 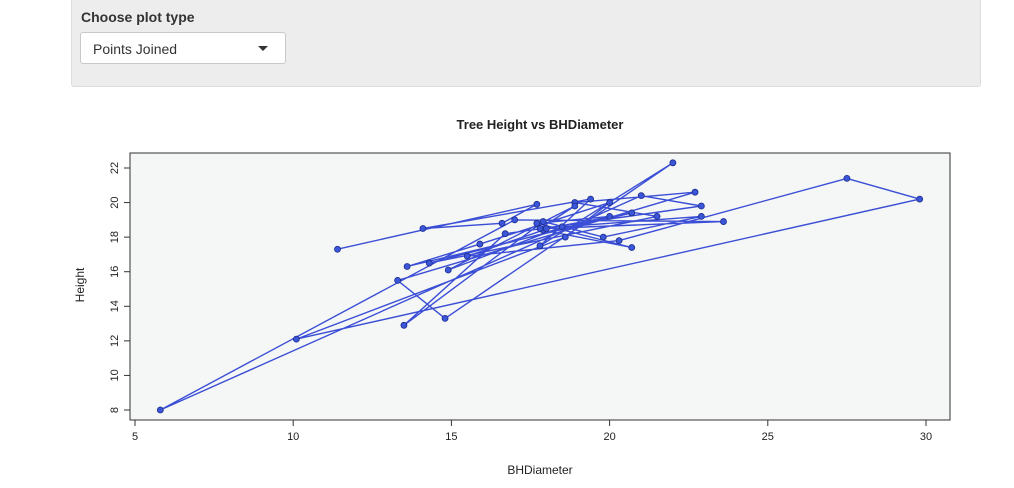 I want to click on y-tick-label: 20, so click(x=115, y=202).